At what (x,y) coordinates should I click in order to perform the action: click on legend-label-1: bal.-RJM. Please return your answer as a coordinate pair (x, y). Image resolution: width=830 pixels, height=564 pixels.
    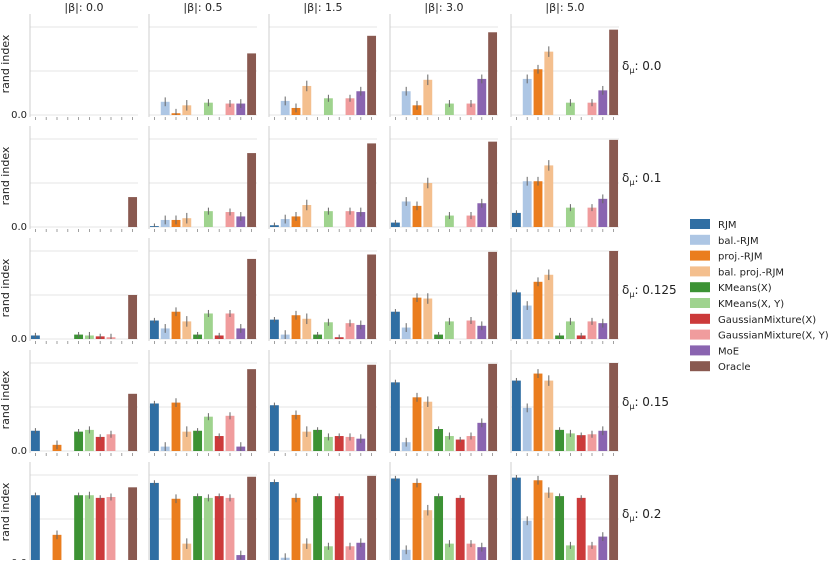
    Looking at the image, I should click on (738, 241).